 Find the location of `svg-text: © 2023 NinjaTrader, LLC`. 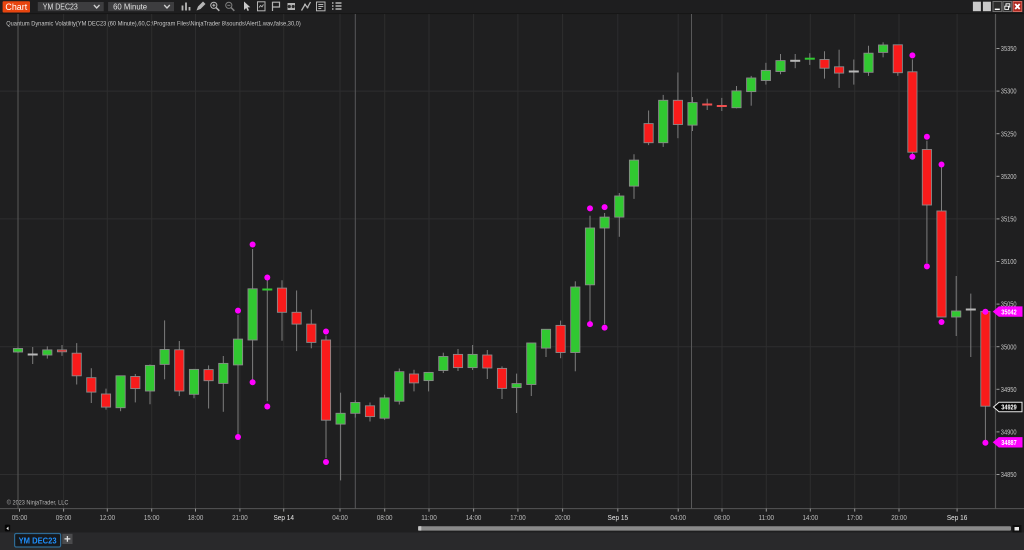

svg-text: © 2023 NinjaTrader, LLC is located at coordinates (38, 502).